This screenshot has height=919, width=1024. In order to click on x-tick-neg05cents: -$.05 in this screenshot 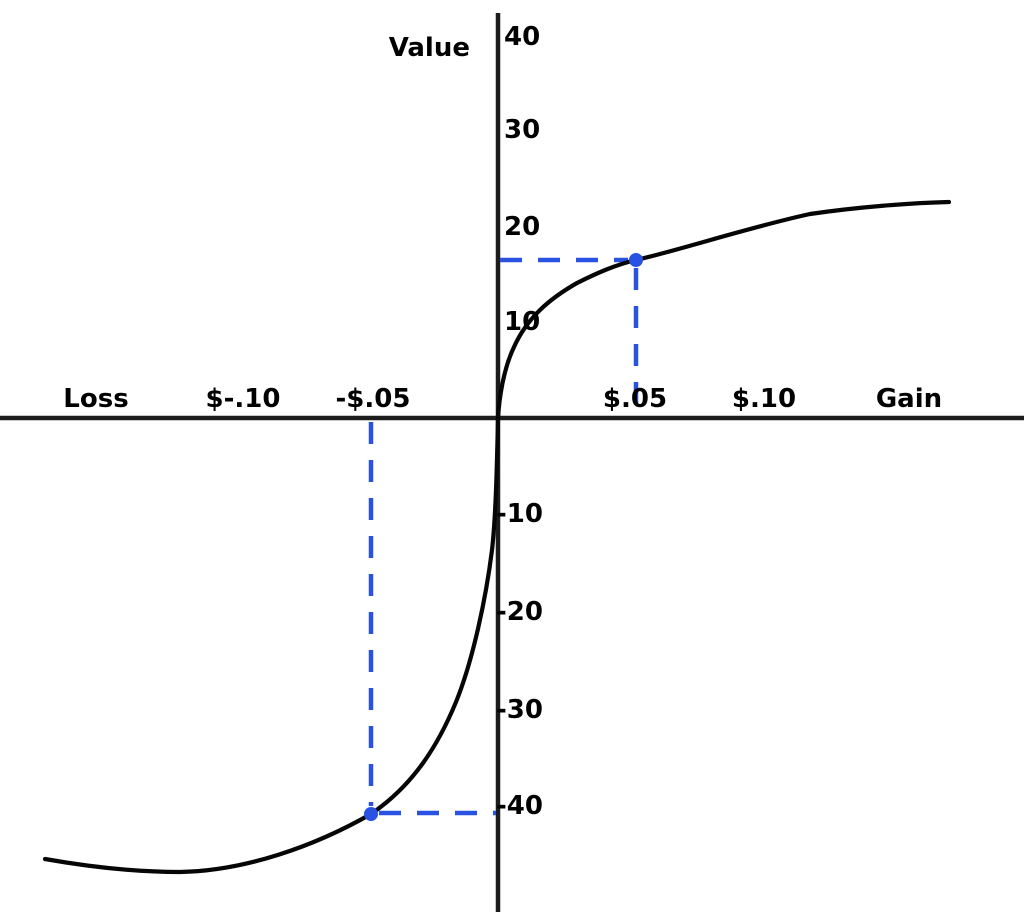, I will do `click(373, 399)`.